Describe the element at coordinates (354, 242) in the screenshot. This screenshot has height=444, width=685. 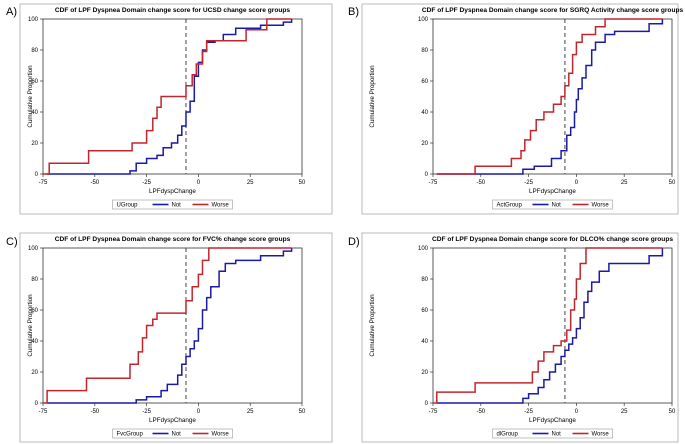
I see `panel-label-d: D)` at that location.